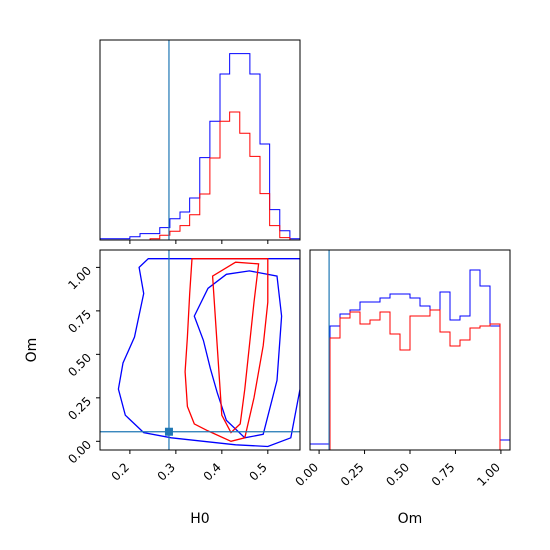 This screenshot has height=550, width=550. Describe the element at coordinates (199, 519) in the screenshot. I see `x-axis-label-h0: H0` at that location.